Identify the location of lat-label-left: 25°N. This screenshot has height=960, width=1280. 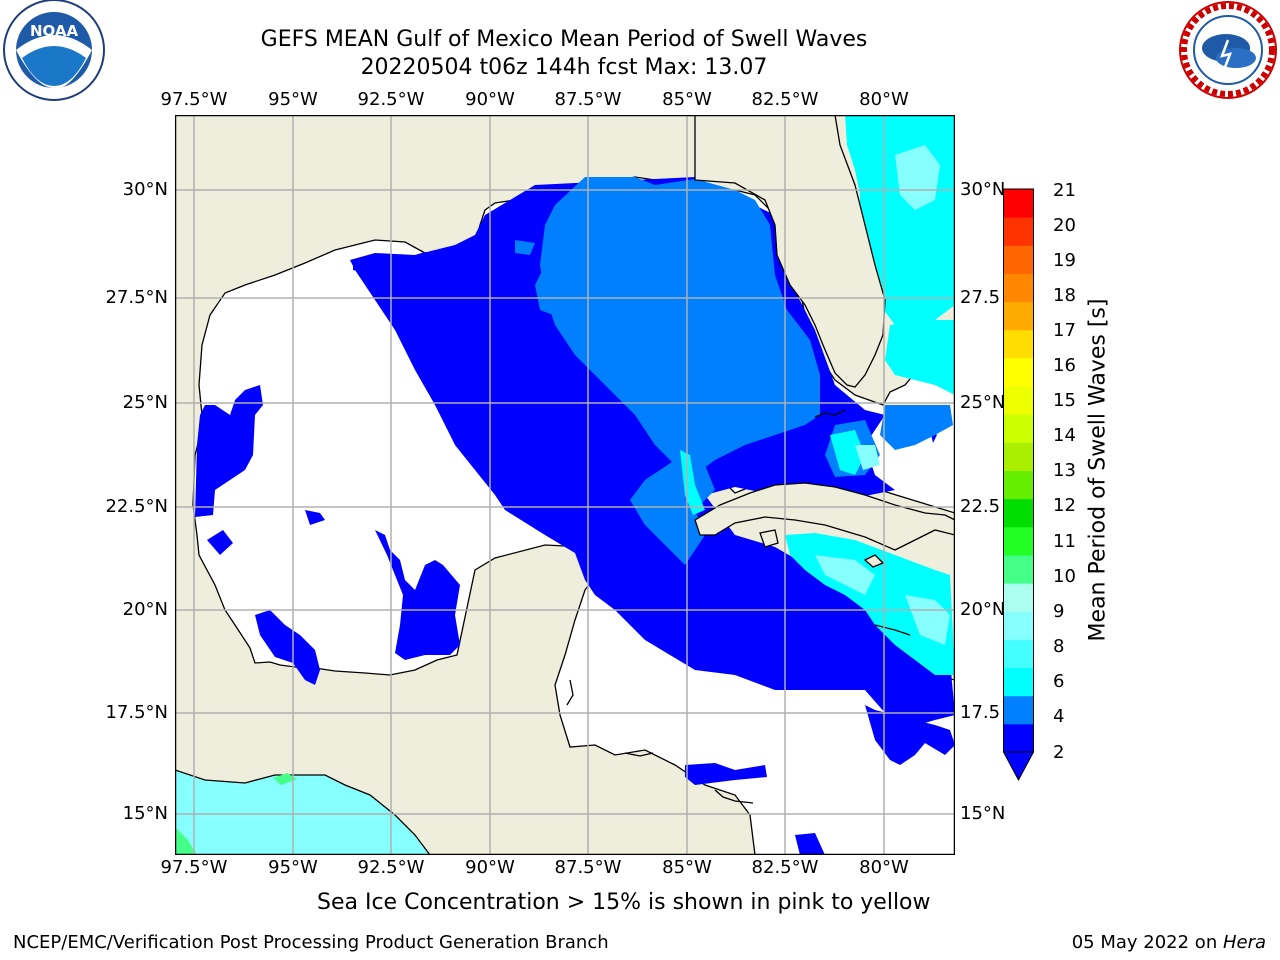
(145, 402).